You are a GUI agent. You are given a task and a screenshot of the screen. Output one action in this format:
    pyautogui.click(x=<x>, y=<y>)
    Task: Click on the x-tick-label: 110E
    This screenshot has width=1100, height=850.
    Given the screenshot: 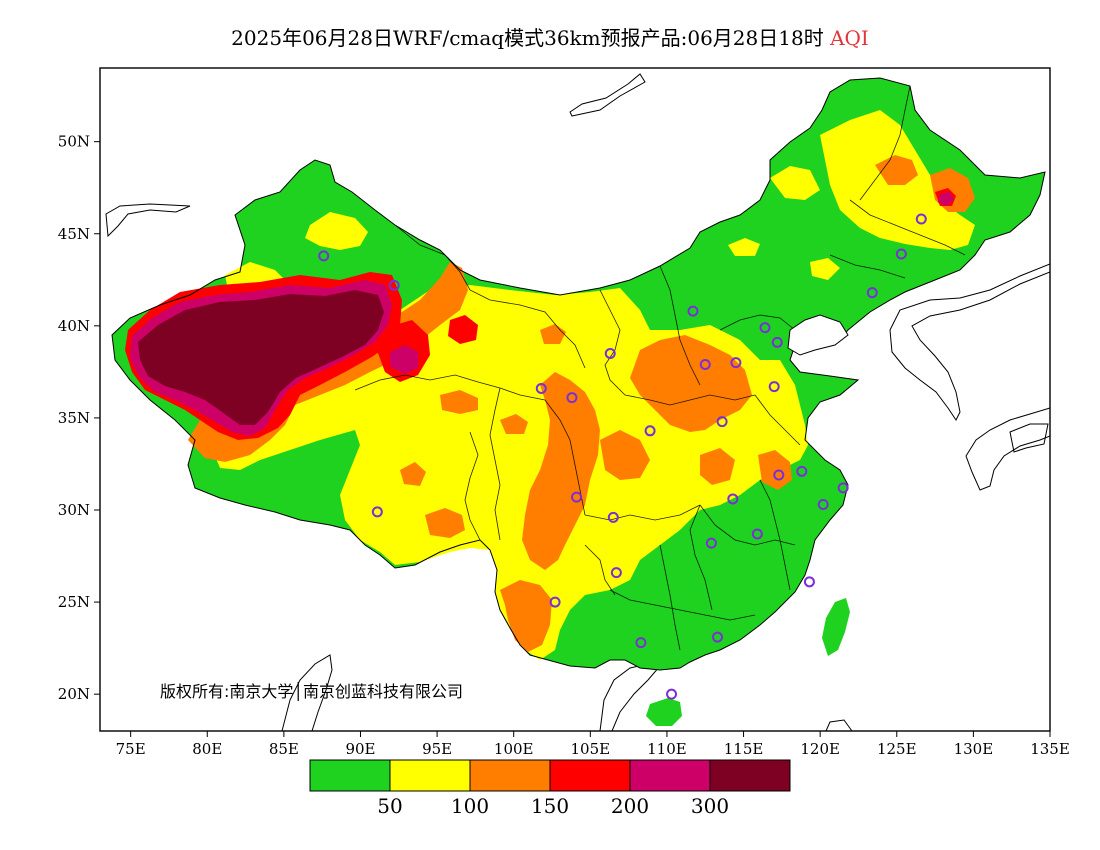 What is the action you would take?
    pyautogui.click(x=667, y=749)
    